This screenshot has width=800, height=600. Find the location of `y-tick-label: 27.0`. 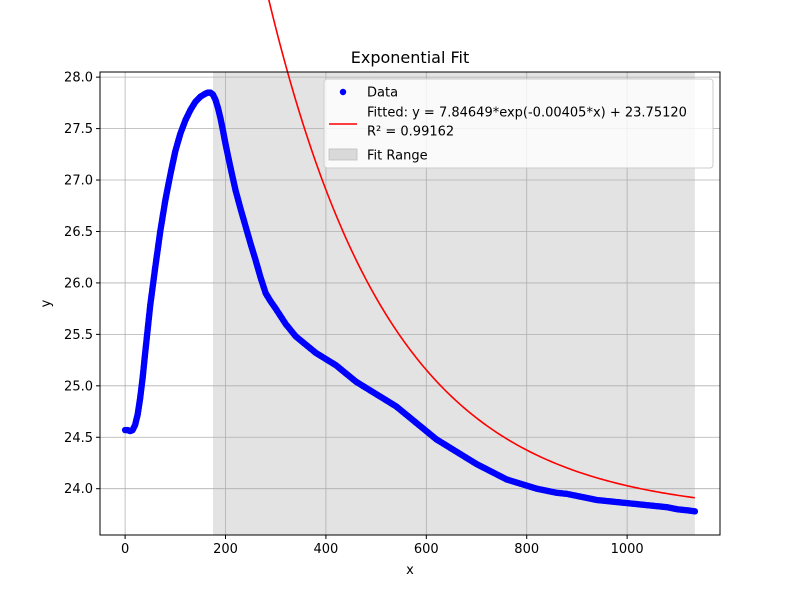

y-tick-label: 27.0 is located at coordinates (78, 181).